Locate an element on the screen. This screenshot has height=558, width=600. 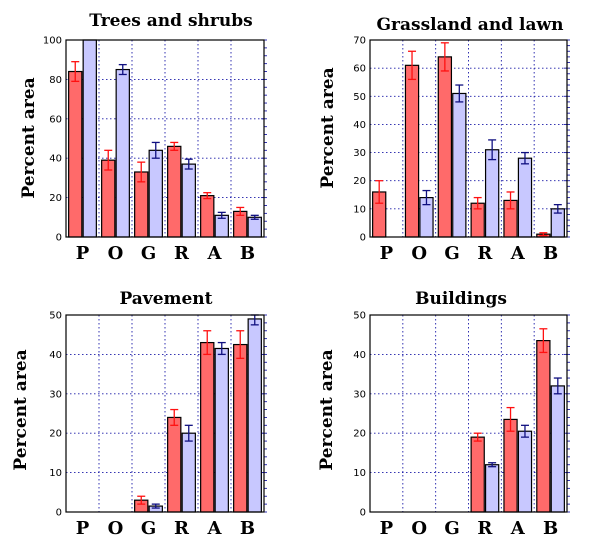
y-tick-label: 100 is located at coordinates (52, 41).